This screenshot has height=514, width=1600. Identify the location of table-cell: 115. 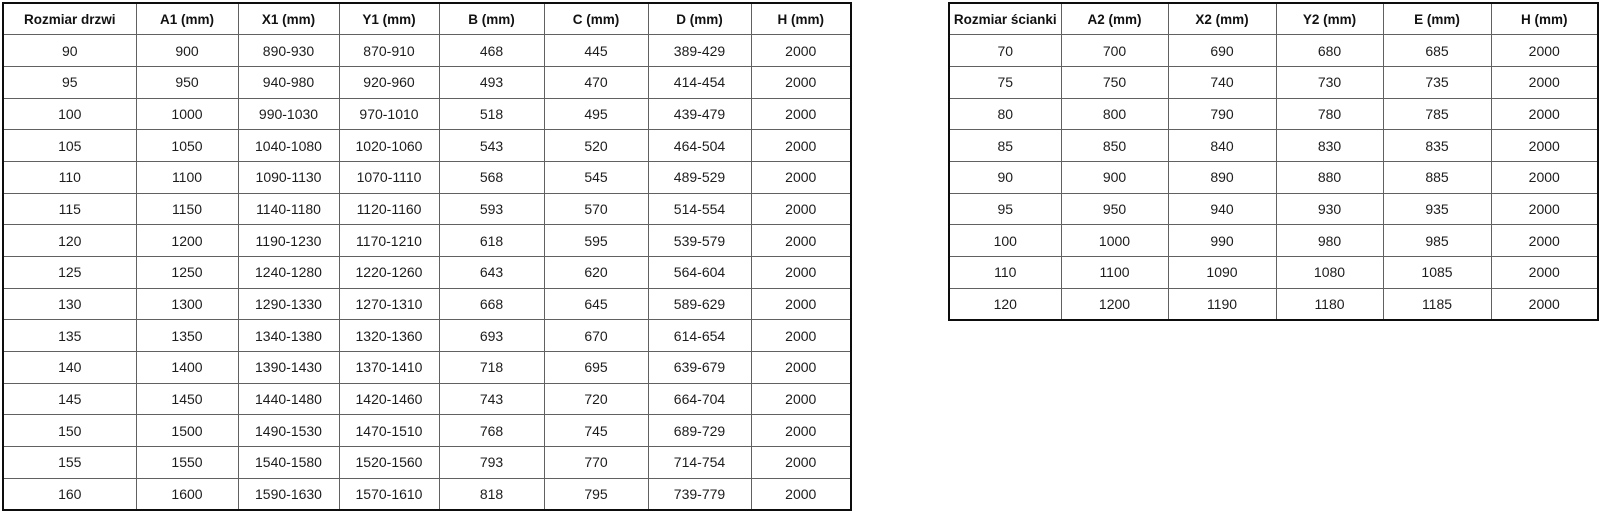
(69, 209).